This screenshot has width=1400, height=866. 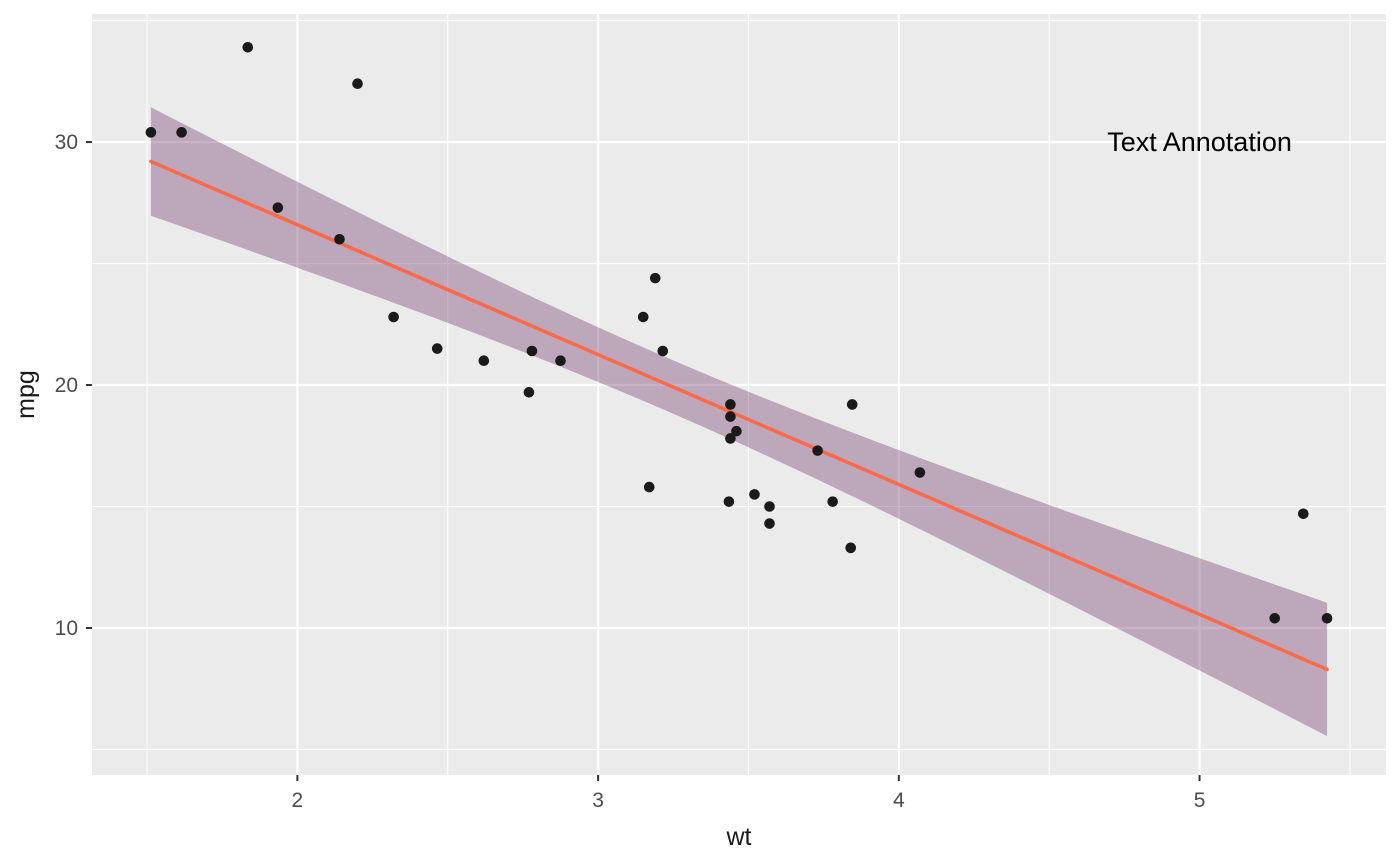 I want to click on y-tick-label: 10, so click(x=66, y=628).